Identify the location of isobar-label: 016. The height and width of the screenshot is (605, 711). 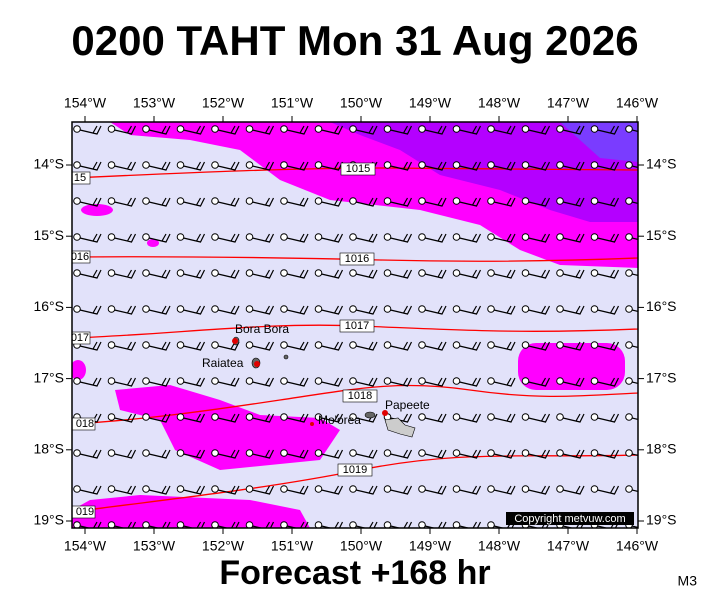
(80, 257).